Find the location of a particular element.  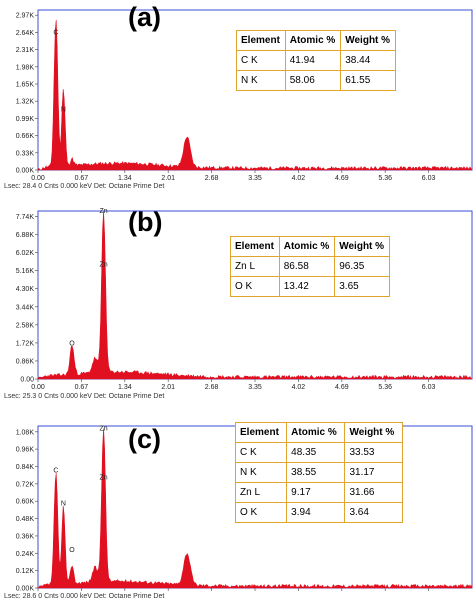

y-tick-label: 4.30K is located at coordinates (25, 289).